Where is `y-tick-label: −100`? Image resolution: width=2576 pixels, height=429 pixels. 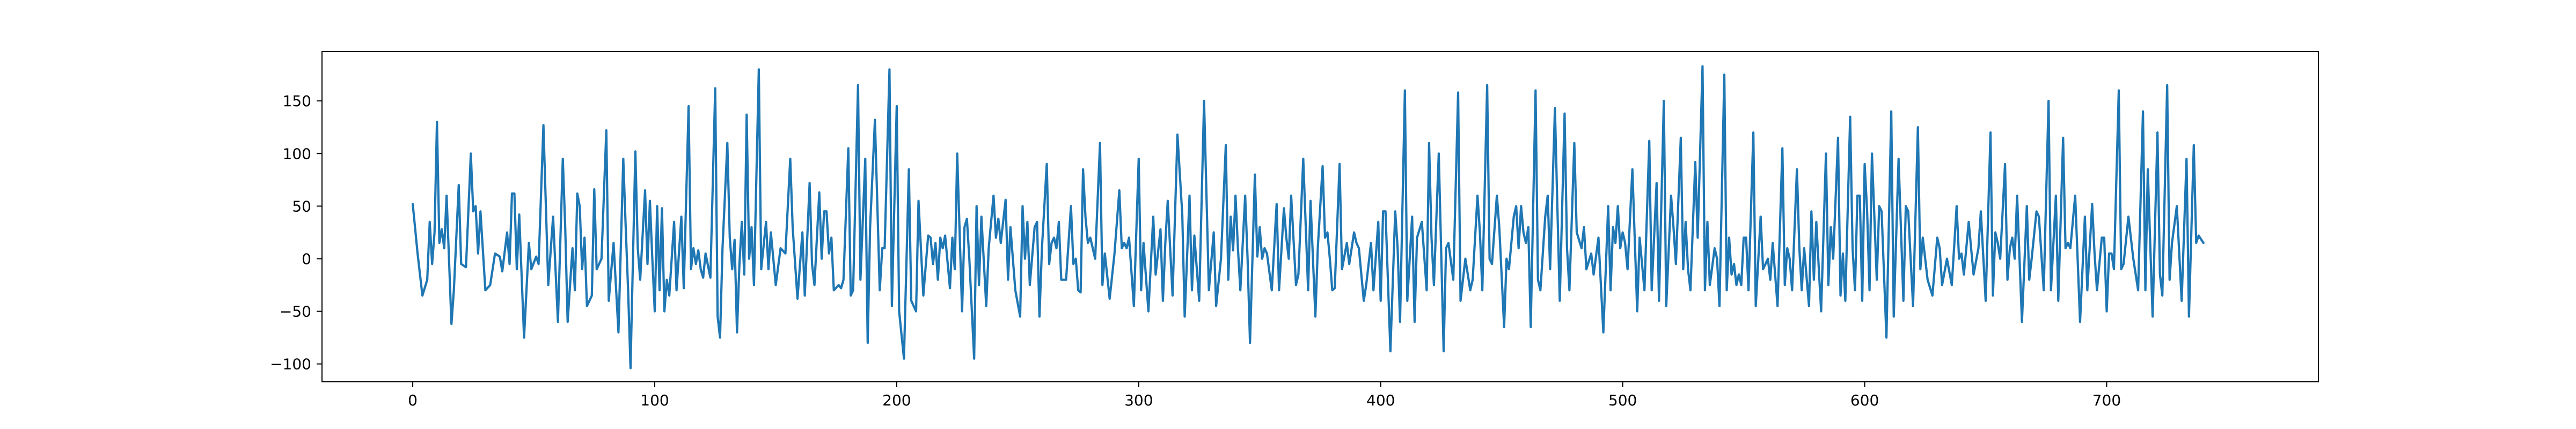 y-tick-label: −100 is located at coordinates (290, 364).